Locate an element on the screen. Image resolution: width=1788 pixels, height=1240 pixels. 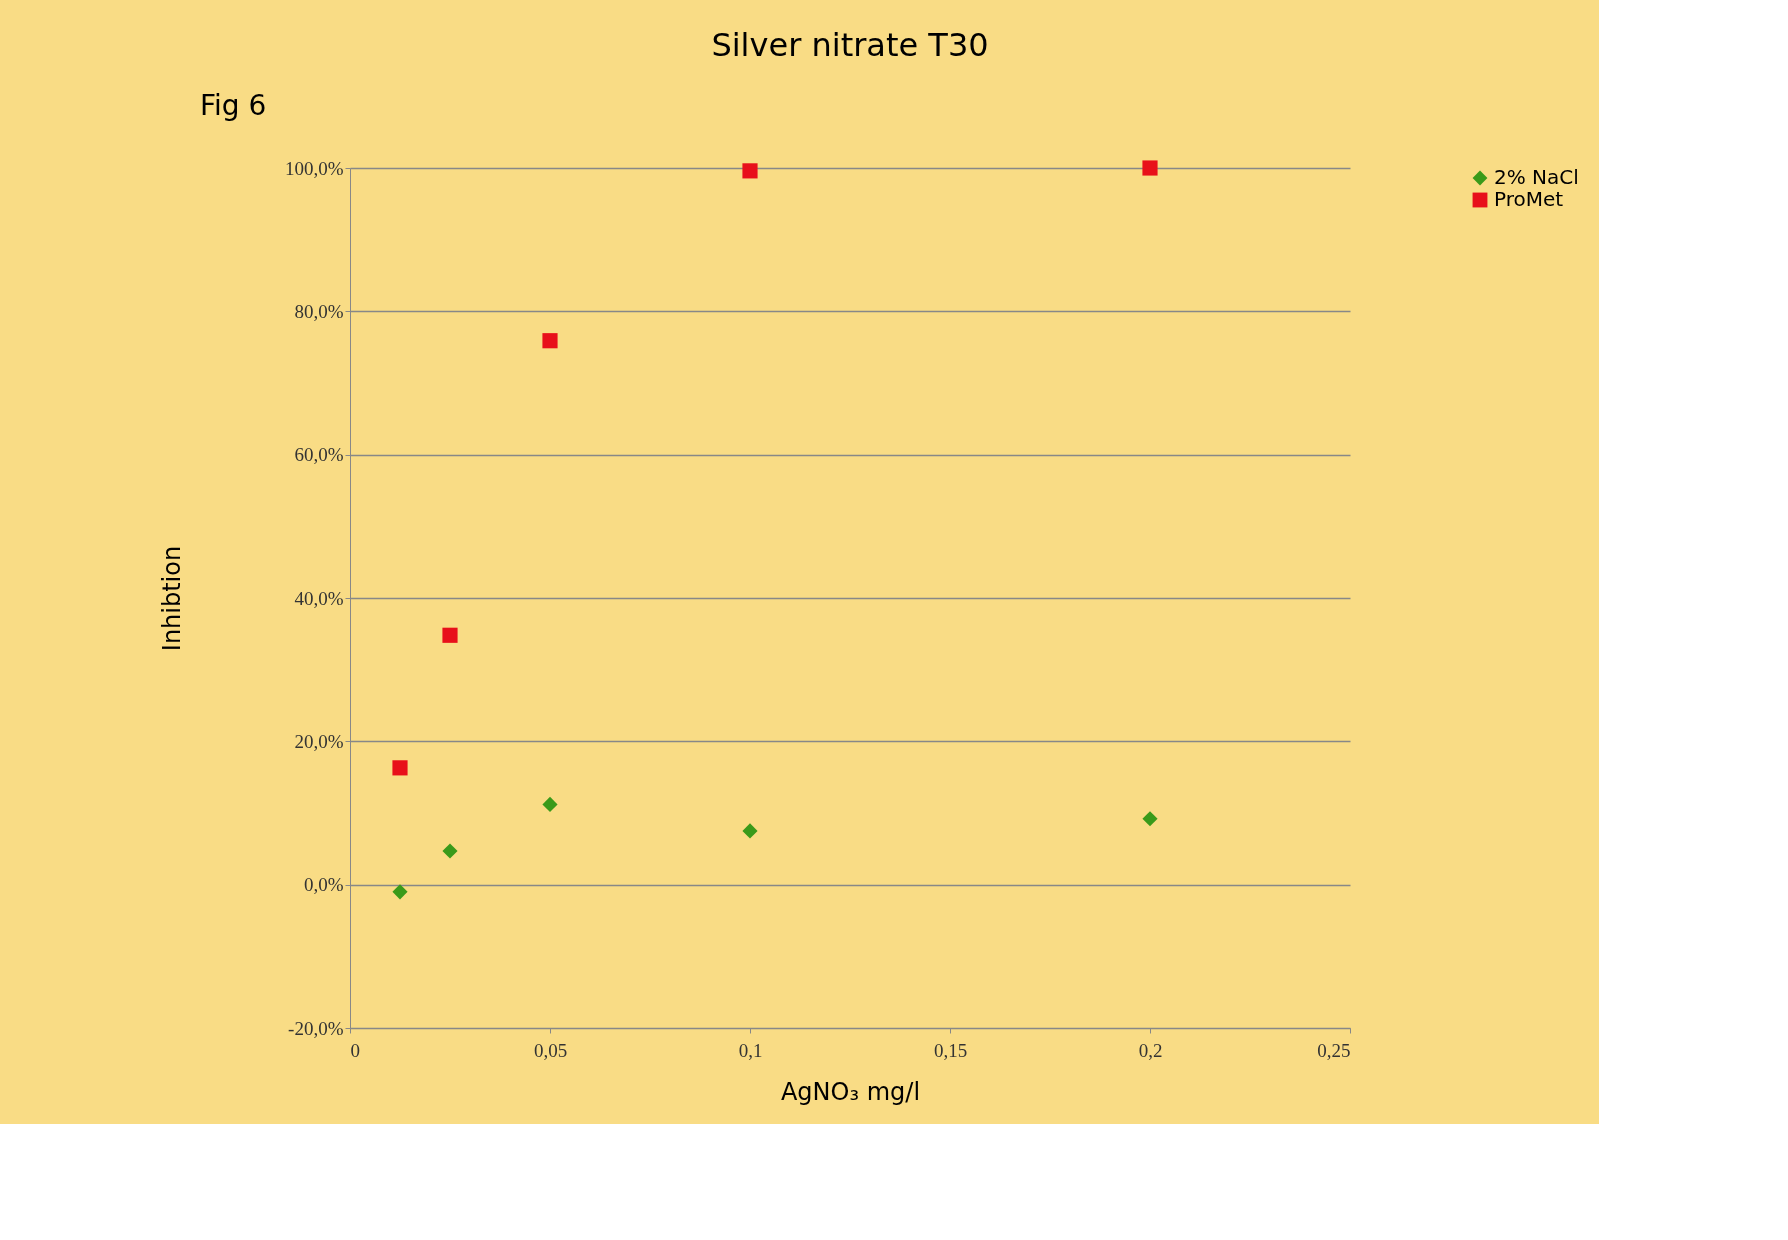
y-tick-label: 0,0% is located at coordinates (323, 885).